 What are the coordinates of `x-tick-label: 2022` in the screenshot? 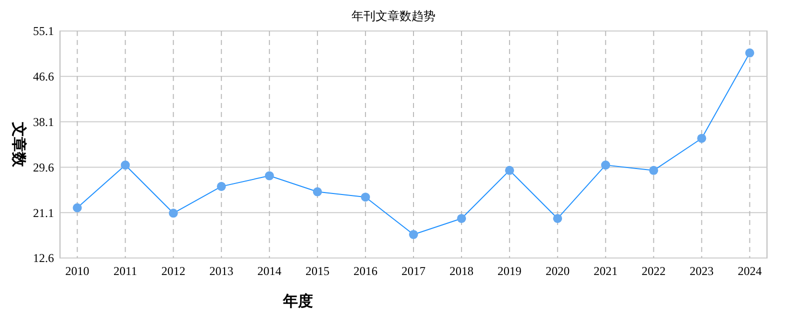 It's located at (654, 271).